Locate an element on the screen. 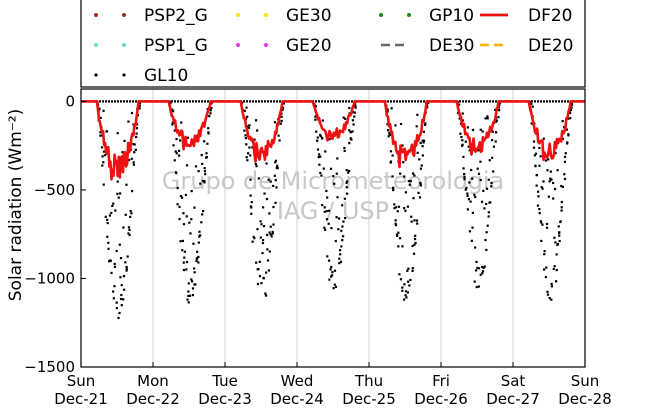  x-tick-label-date: Dec-23 is located at coordinates (225, 399).